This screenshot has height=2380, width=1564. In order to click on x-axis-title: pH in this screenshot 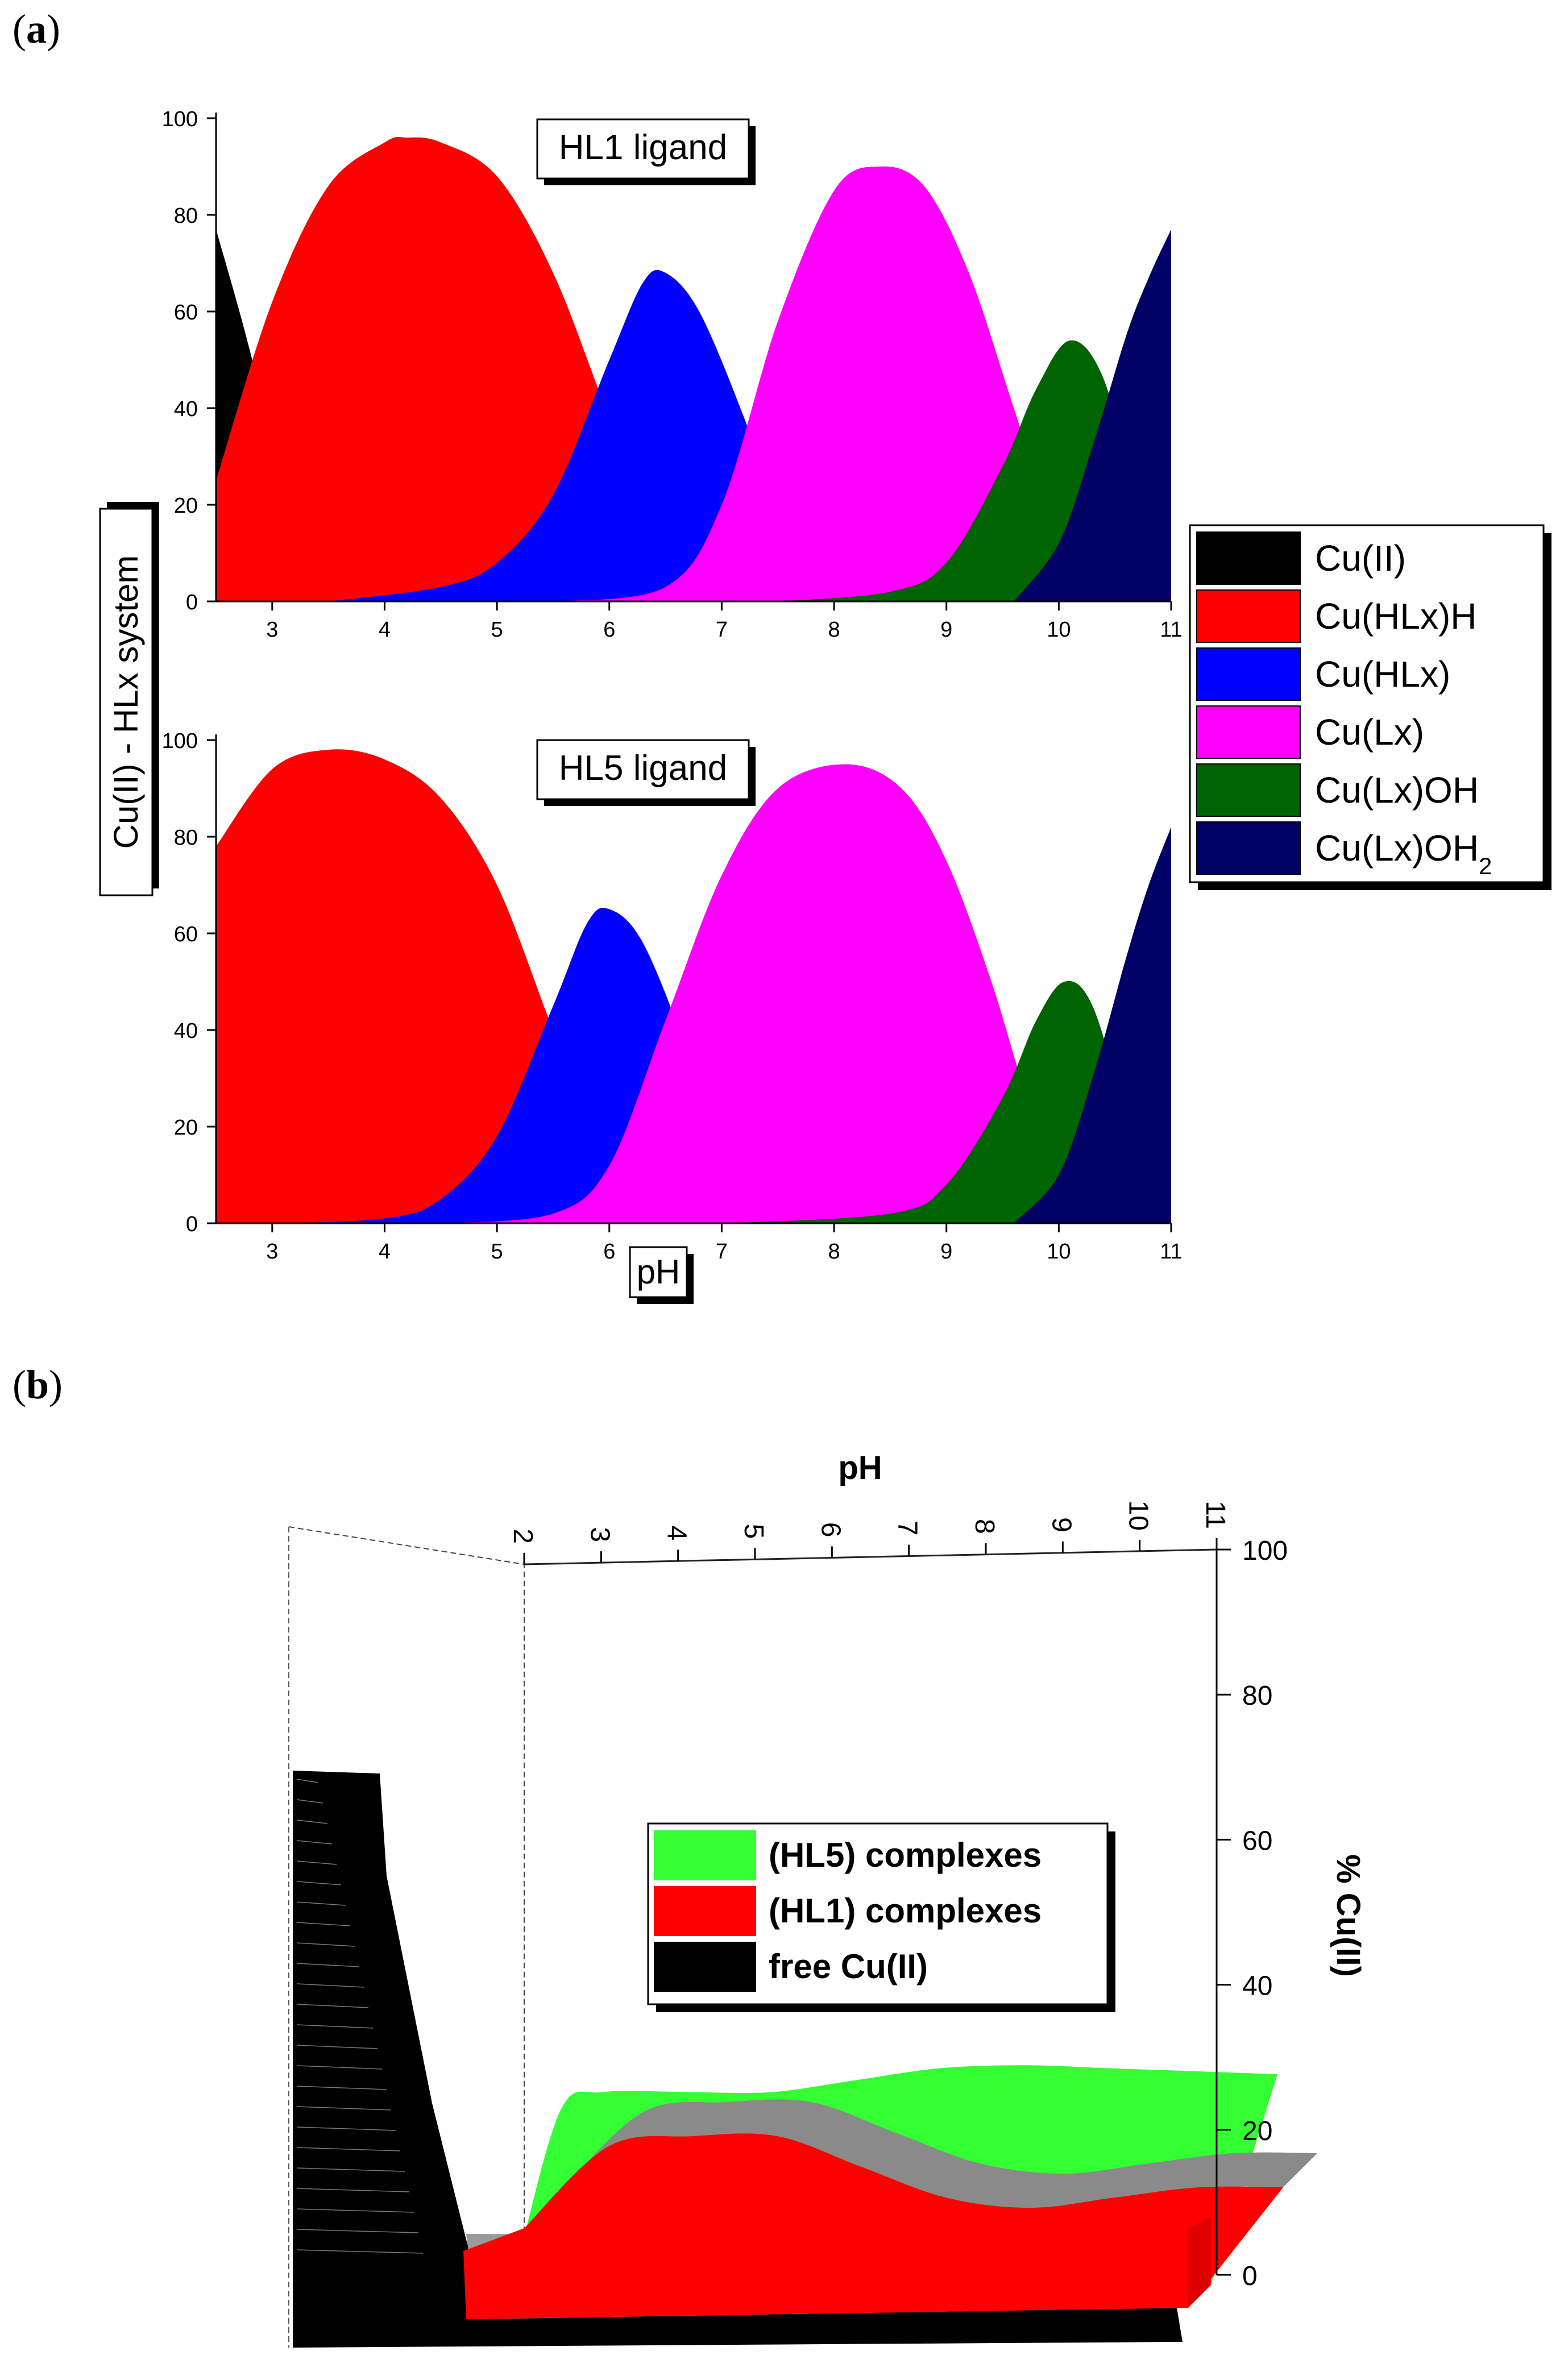, I will do `click(659, 1272)`.